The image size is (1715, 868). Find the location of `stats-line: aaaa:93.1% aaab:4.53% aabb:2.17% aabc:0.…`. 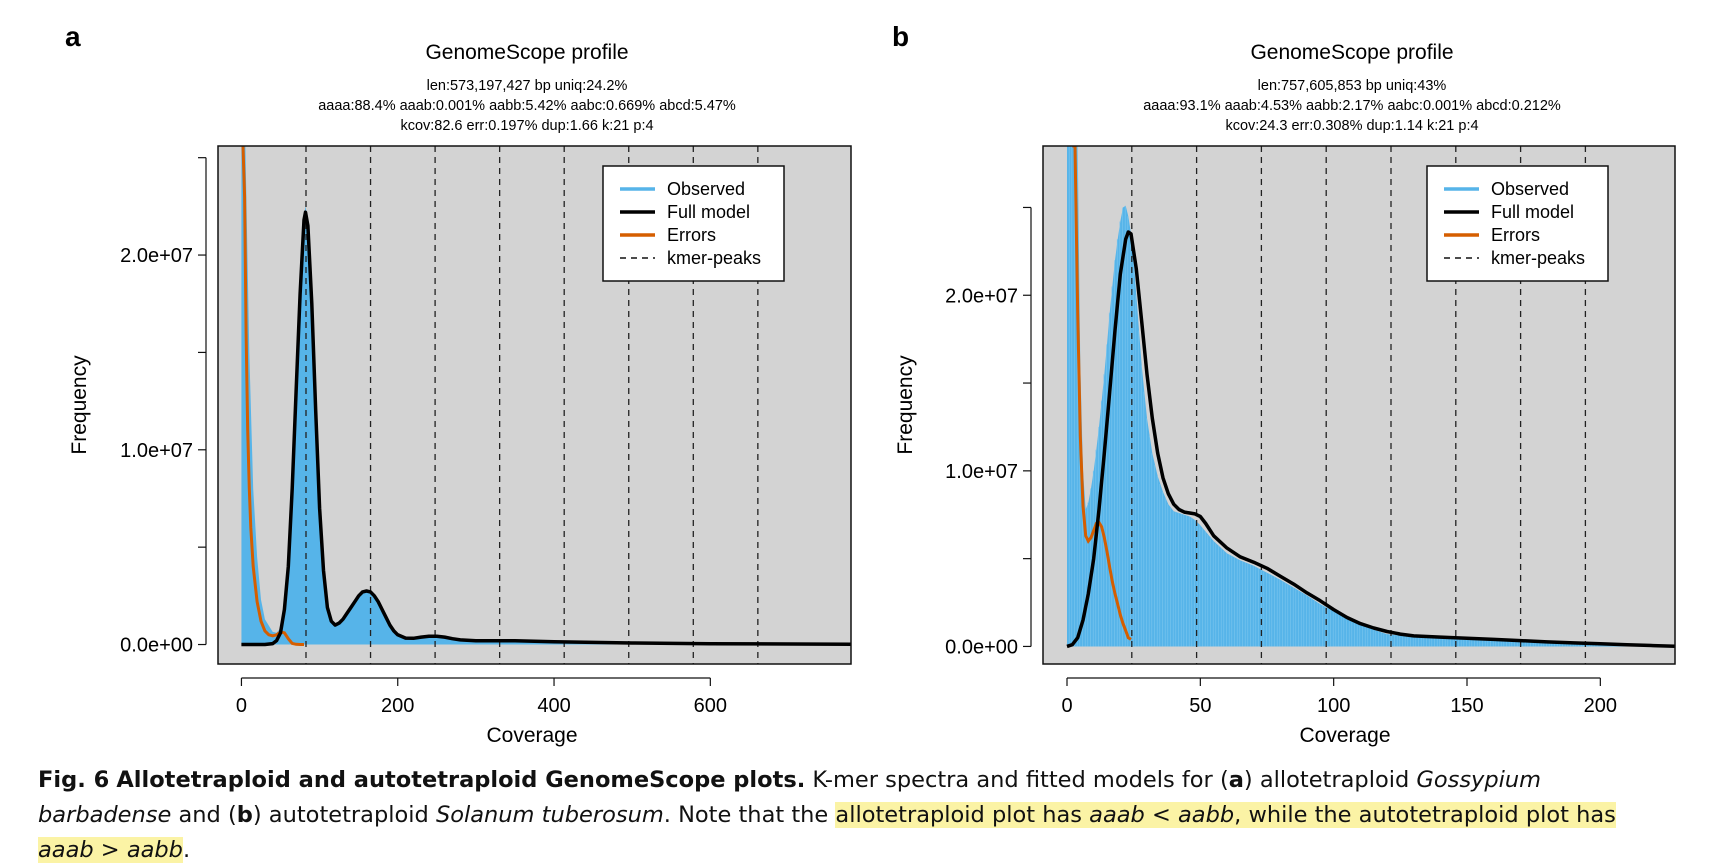

stats-line: aaaa:93.1% aaab:4.53% aabb:2.17% aabc:0.… is located at coordinates (1352, 106).